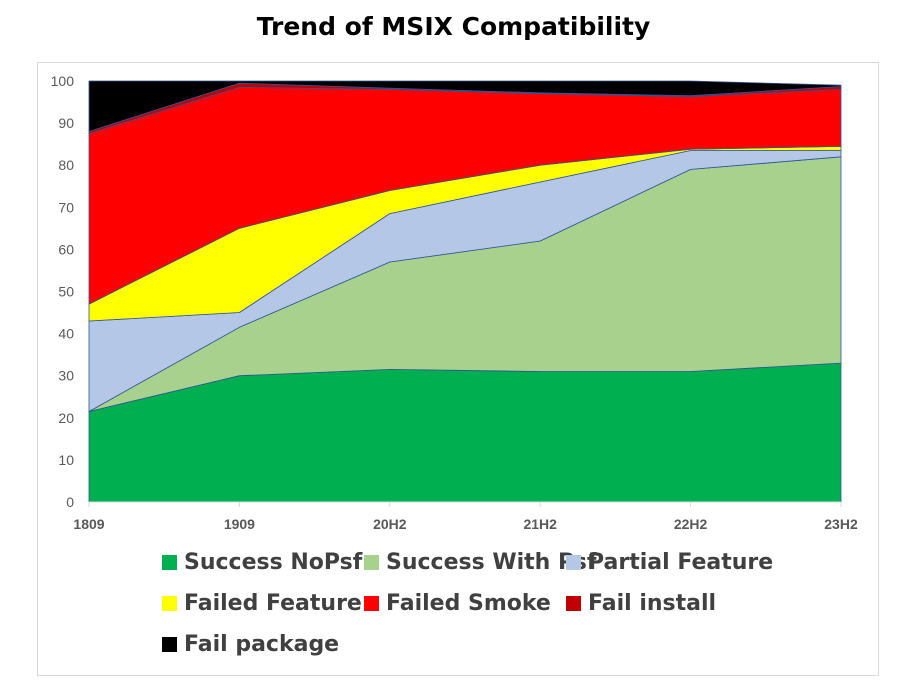 The image size is (907, 691). Describe the element at coordinates (70, 502) in the screenshot. I see `y-tick-label: 0` at that location.